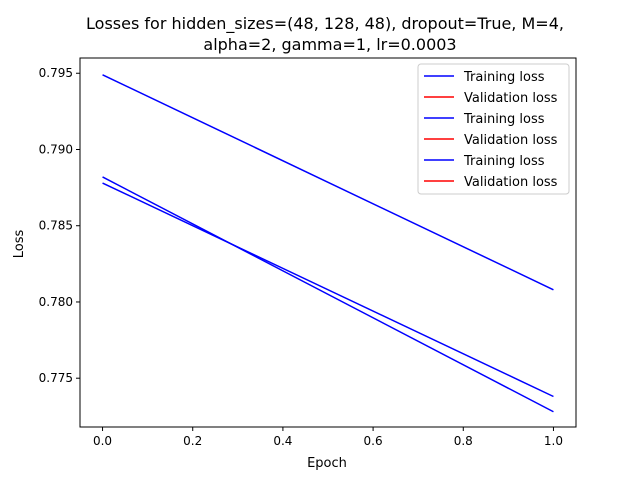 Image resolution: width=640 pixels, height=485 pixels. What do you see at coordinates (373, 441) in the screenshot?
I see `x-tick-label: 0.6` at bounding box center [373, 441].